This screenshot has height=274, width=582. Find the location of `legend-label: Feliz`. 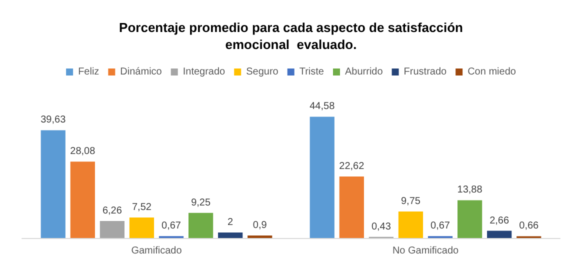

legend-label: Feliz is located at coordinates (89, 72).